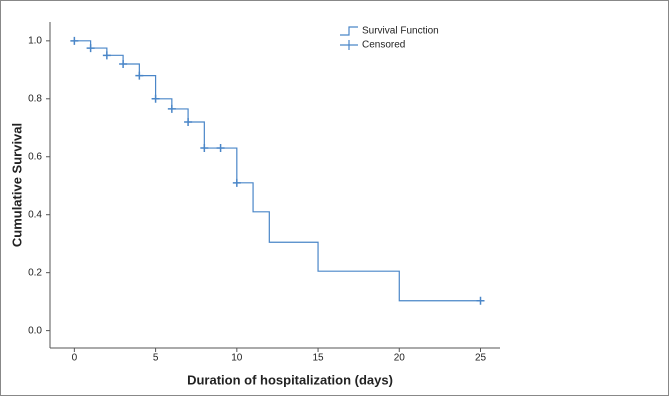 The image size is (669, 396). I want to click on legend-label: Survival Function, so click(400, 31).